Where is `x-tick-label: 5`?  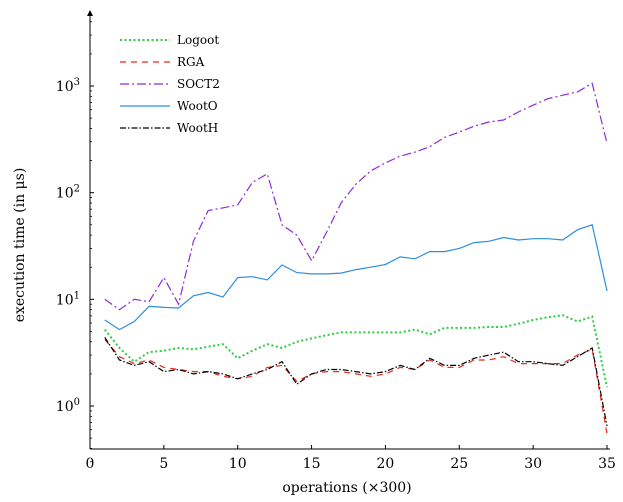
x-tick-label: 5 is located at coordinates (163, 464).